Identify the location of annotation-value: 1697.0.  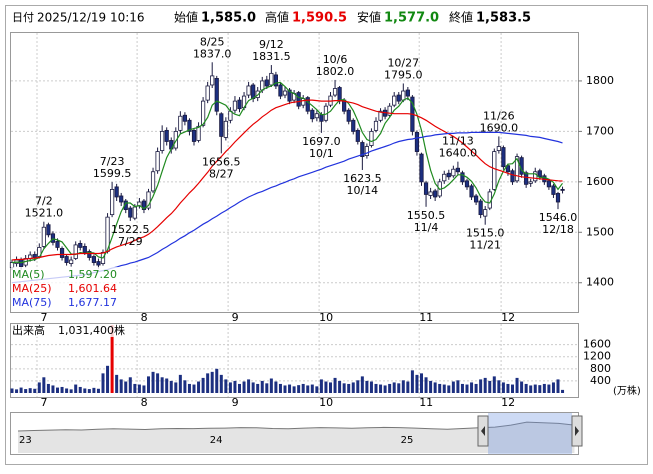
(321, 141).